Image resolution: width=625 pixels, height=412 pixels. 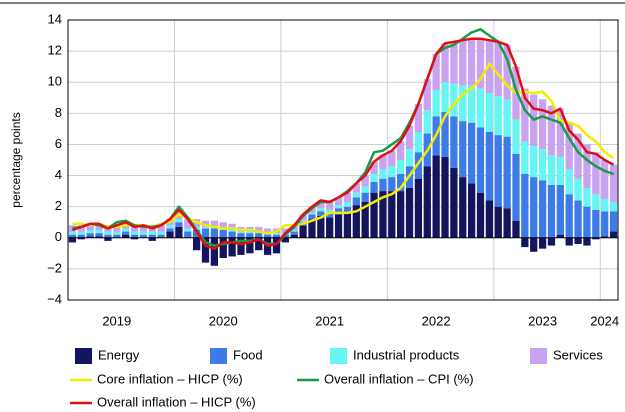 What do you see at coordinates (399, 378) in the screenshot?
I see `legend-label: Overall inflation – CPI (%)` at bounding box center [399, 378].